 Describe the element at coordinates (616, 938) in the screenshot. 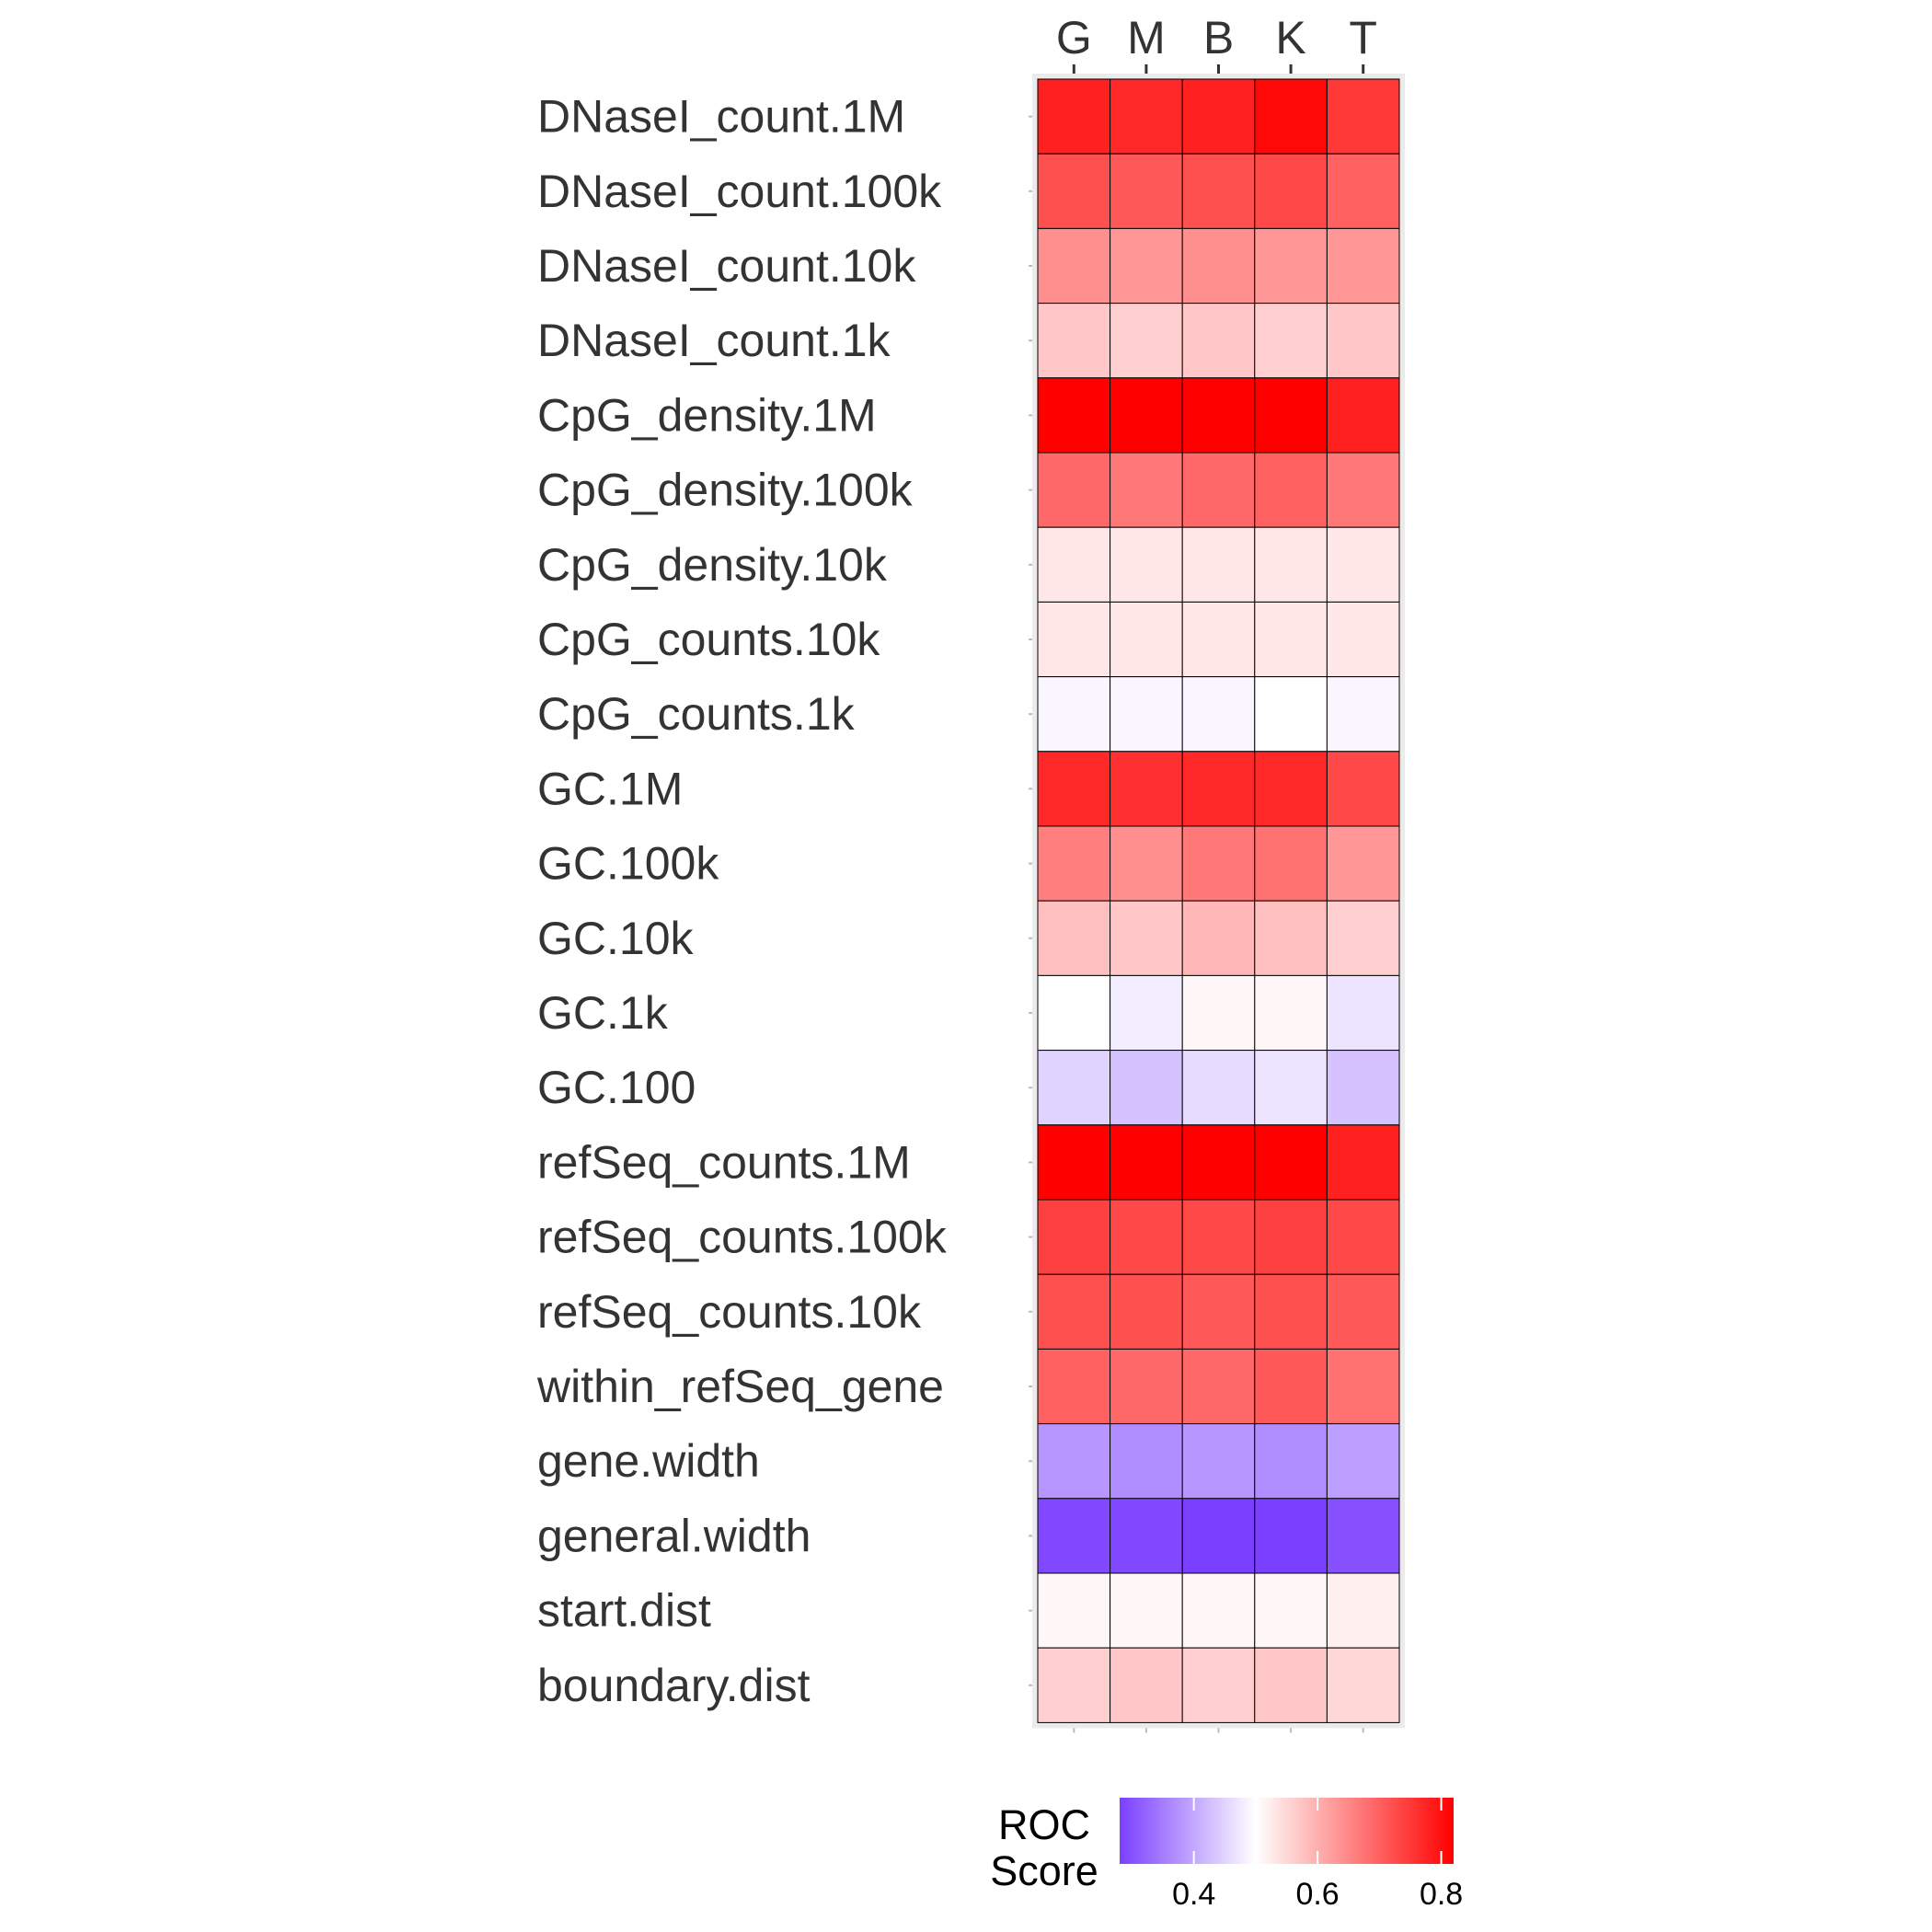

I see `row-label: GC.10k` at that location.